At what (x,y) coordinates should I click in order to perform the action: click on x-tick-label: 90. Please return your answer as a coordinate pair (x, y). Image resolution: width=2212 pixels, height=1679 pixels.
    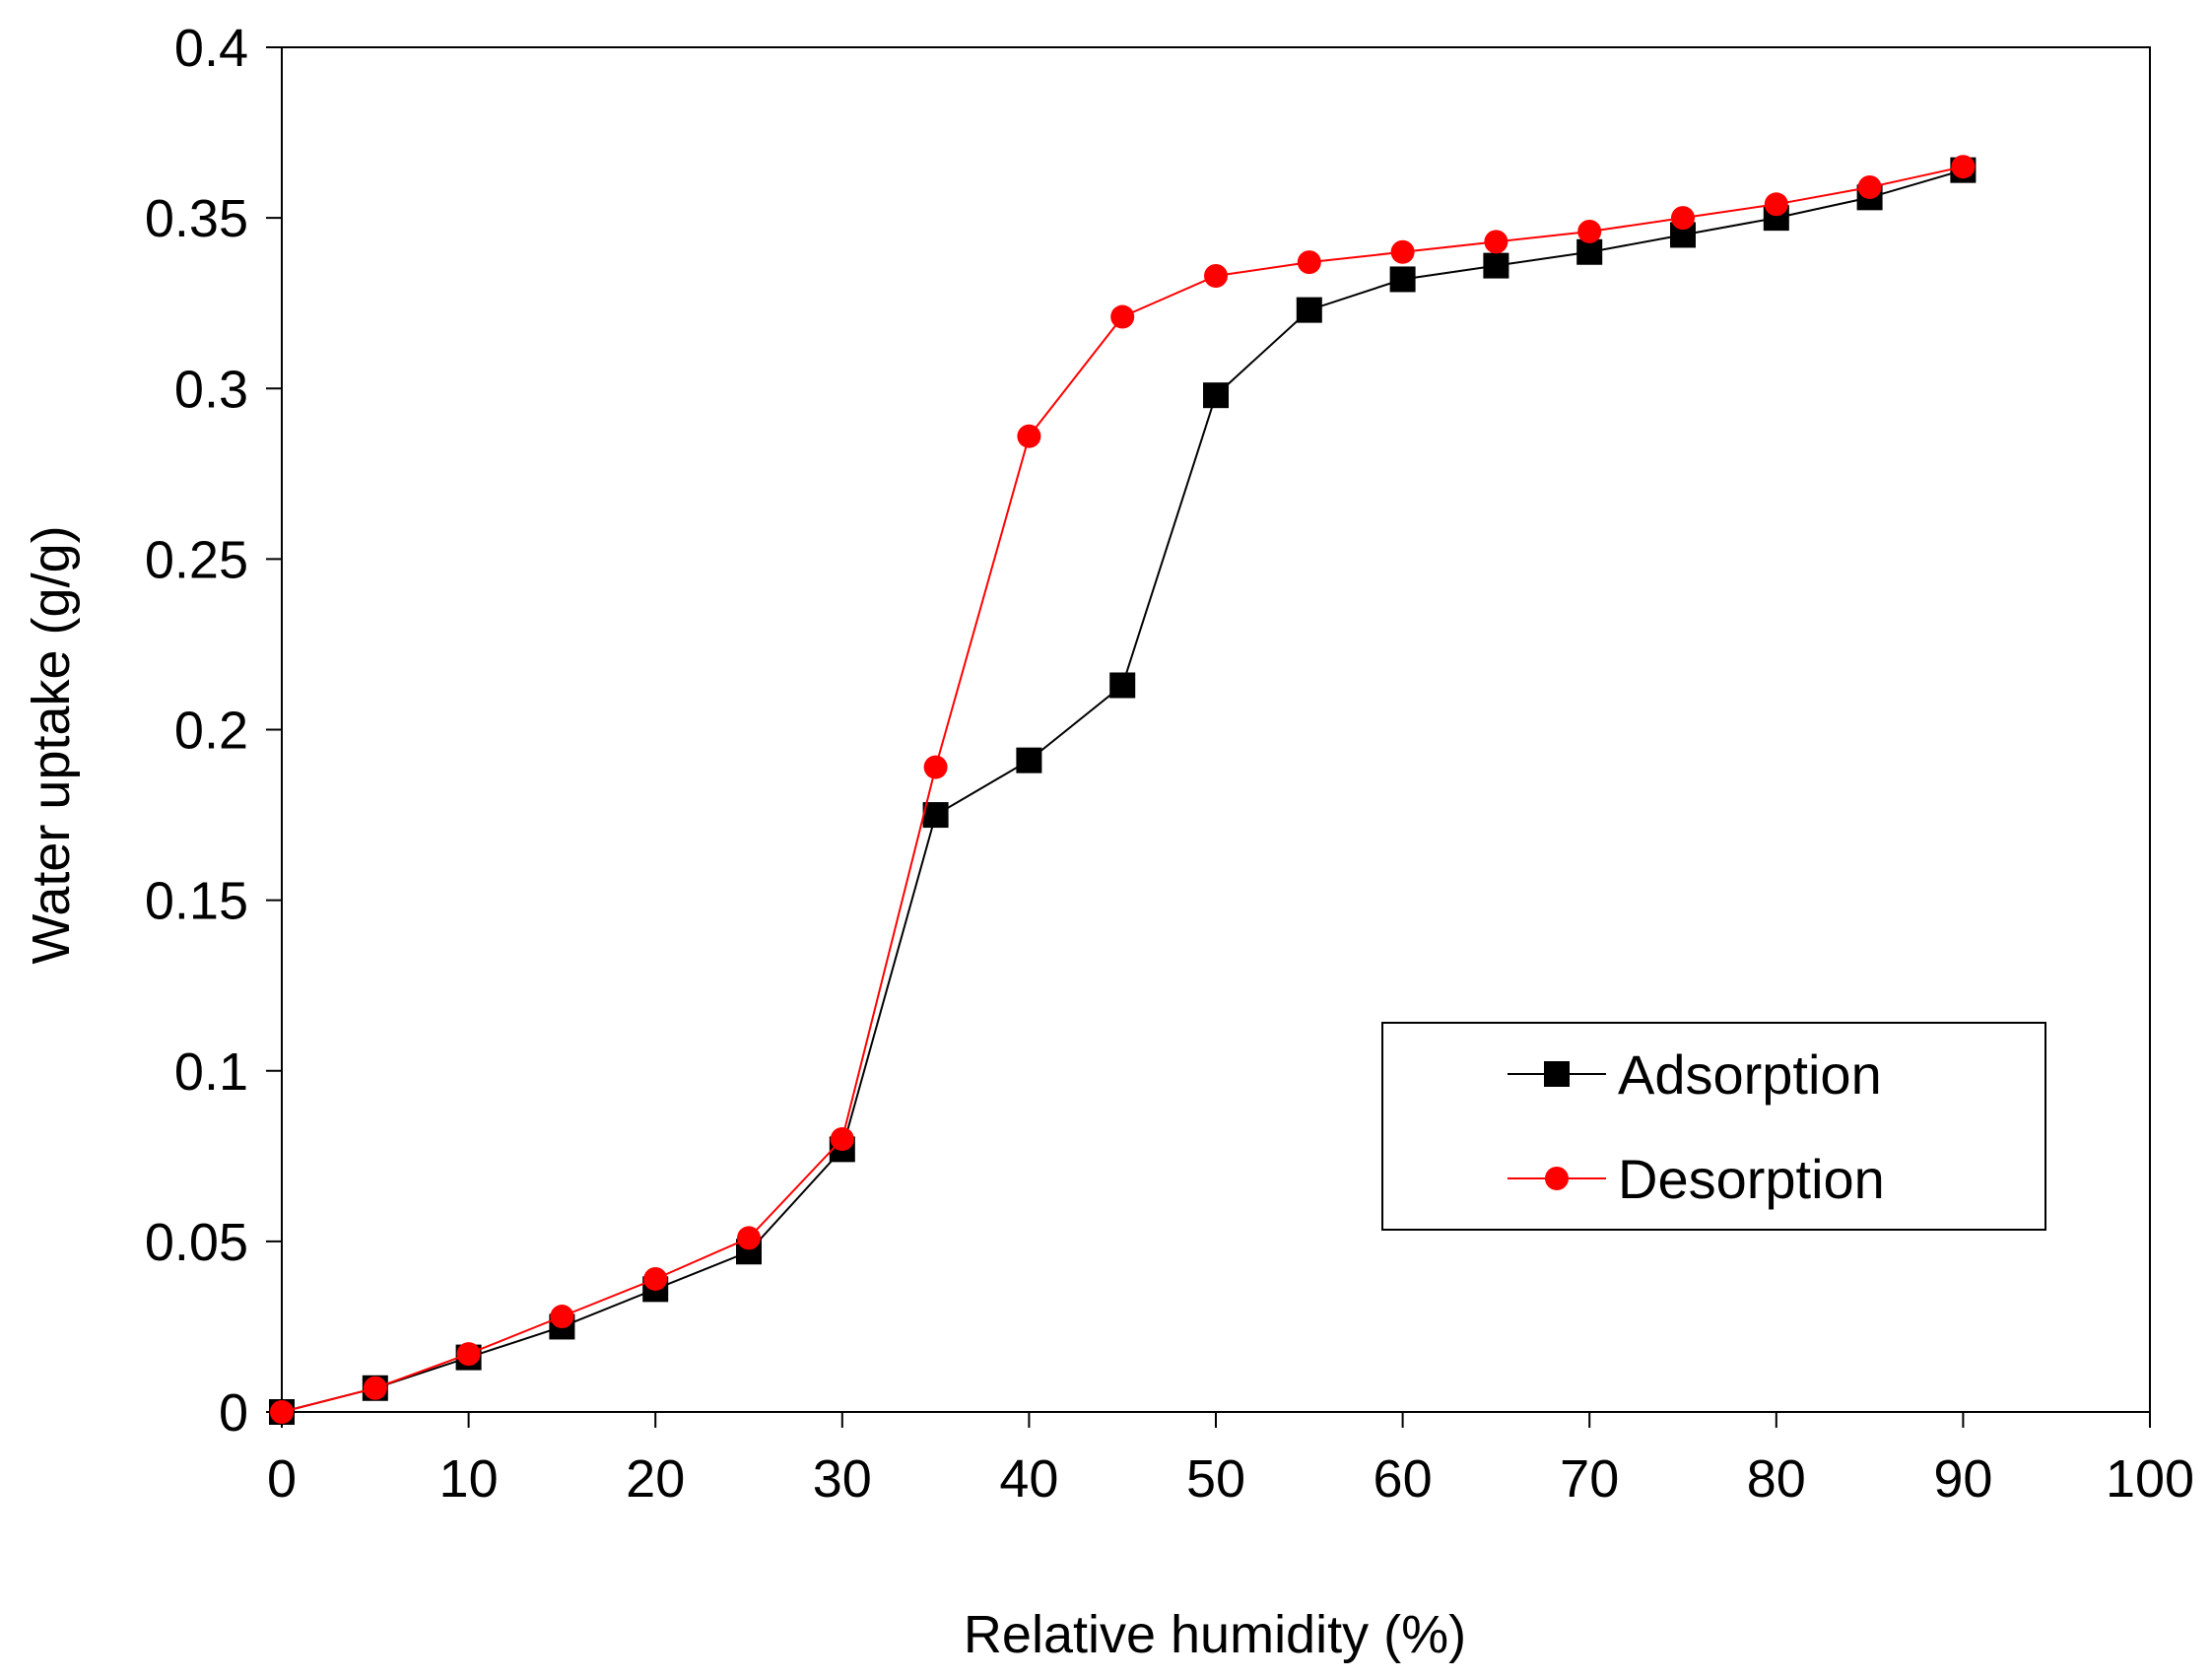
    Looking at the image, I should click on (1962, 1479).